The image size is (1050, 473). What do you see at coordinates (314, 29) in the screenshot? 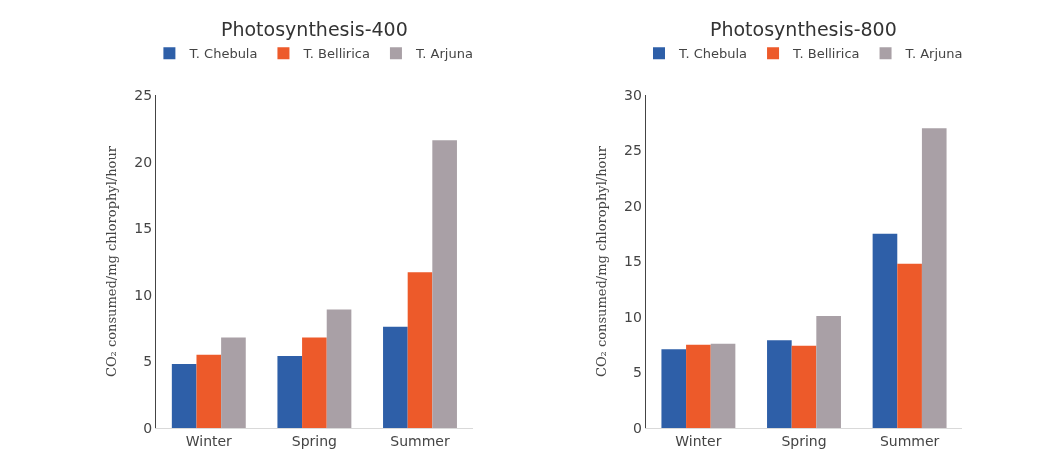
I see `chart-title: Photosynthesis-400` at bounding box center [314, 29].